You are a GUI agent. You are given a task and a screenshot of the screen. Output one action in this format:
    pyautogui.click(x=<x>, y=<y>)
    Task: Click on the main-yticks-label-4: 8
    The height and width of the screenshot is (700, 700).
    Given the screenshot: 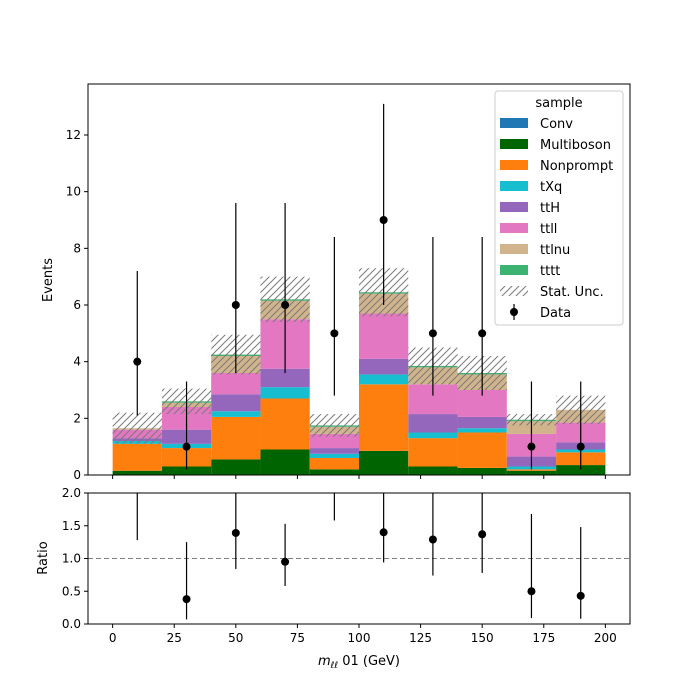 What is the action you would take?
    pyautogui.click(x=77, y=248)
    